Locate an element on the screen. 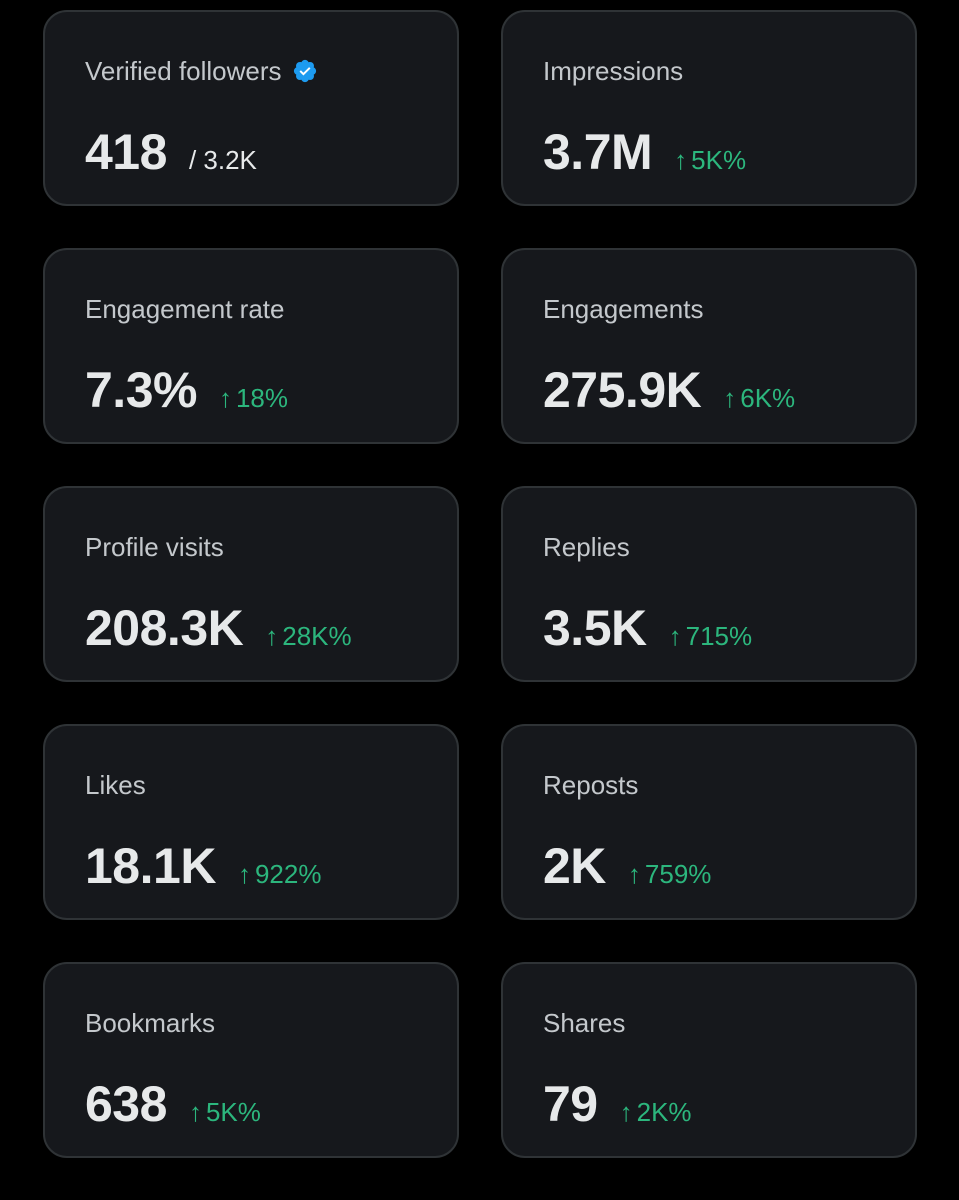 This screenshot has width=959, height=1200. metric-change: ↑ 6K% is located at coordinates (759, 398).